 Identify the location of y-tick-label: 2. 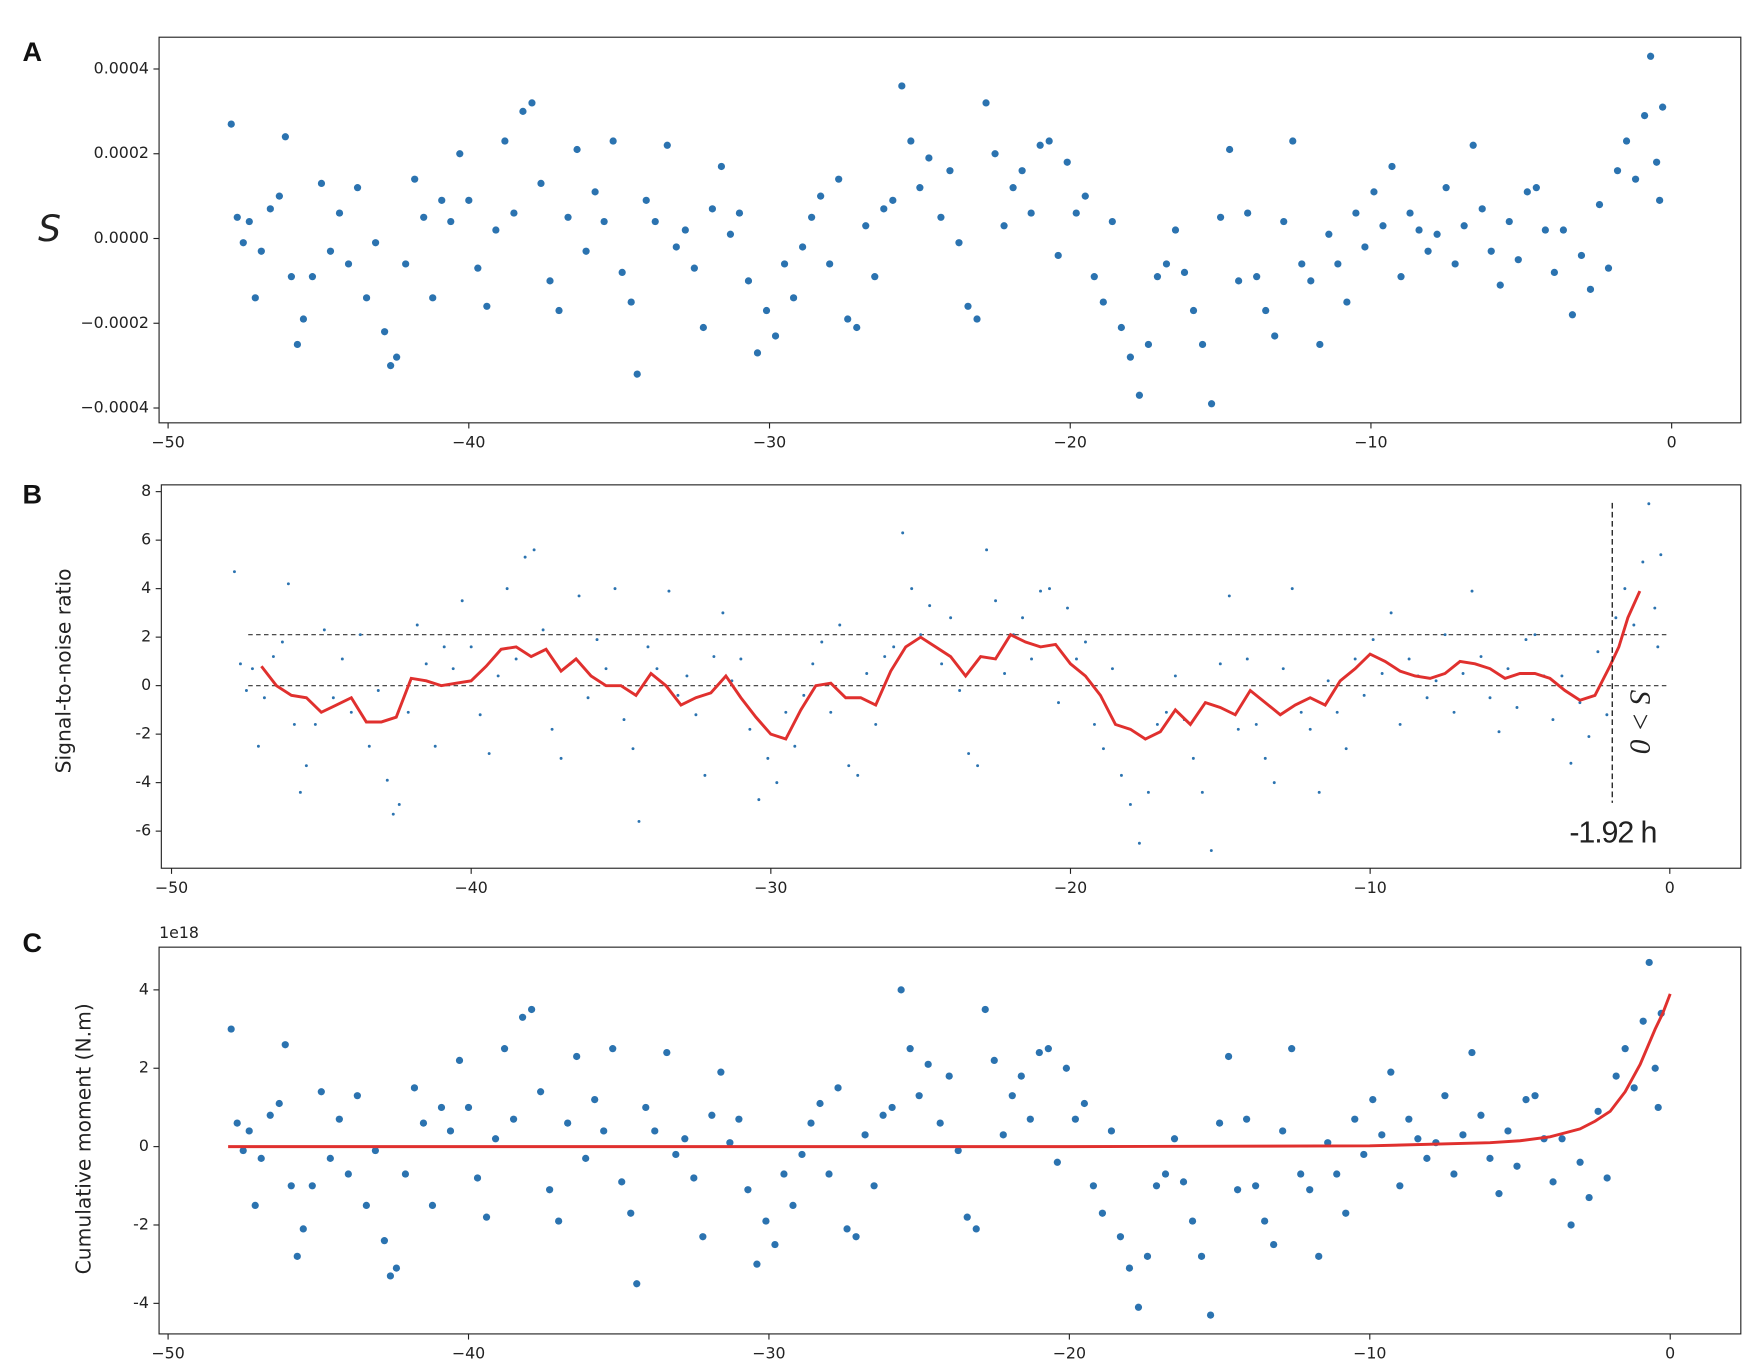
(146, 636).